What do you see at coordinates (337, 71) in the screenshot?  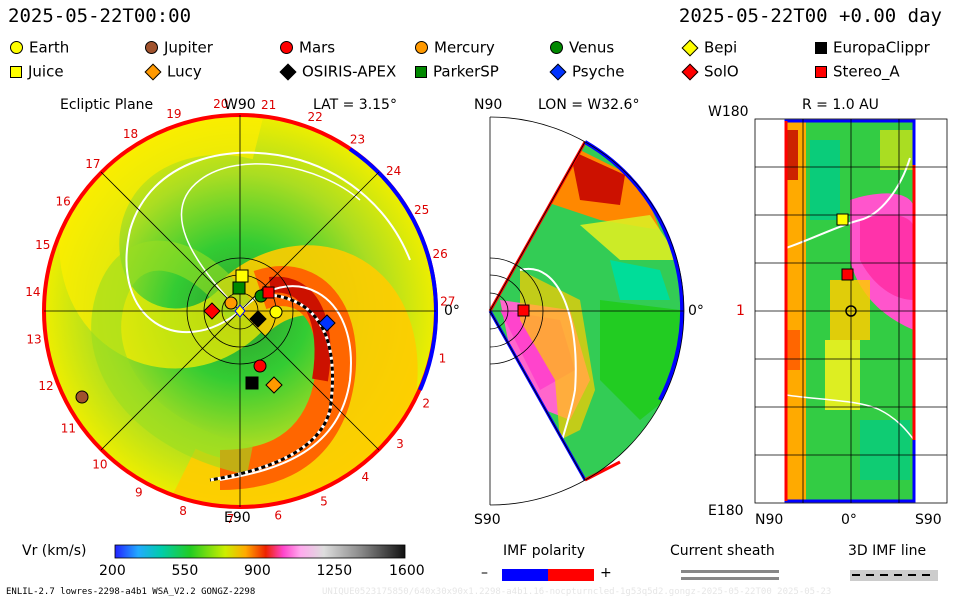 I see `legend-item-osiris-apex: OSIRIS-APEX` at bounding box center [337, 71].